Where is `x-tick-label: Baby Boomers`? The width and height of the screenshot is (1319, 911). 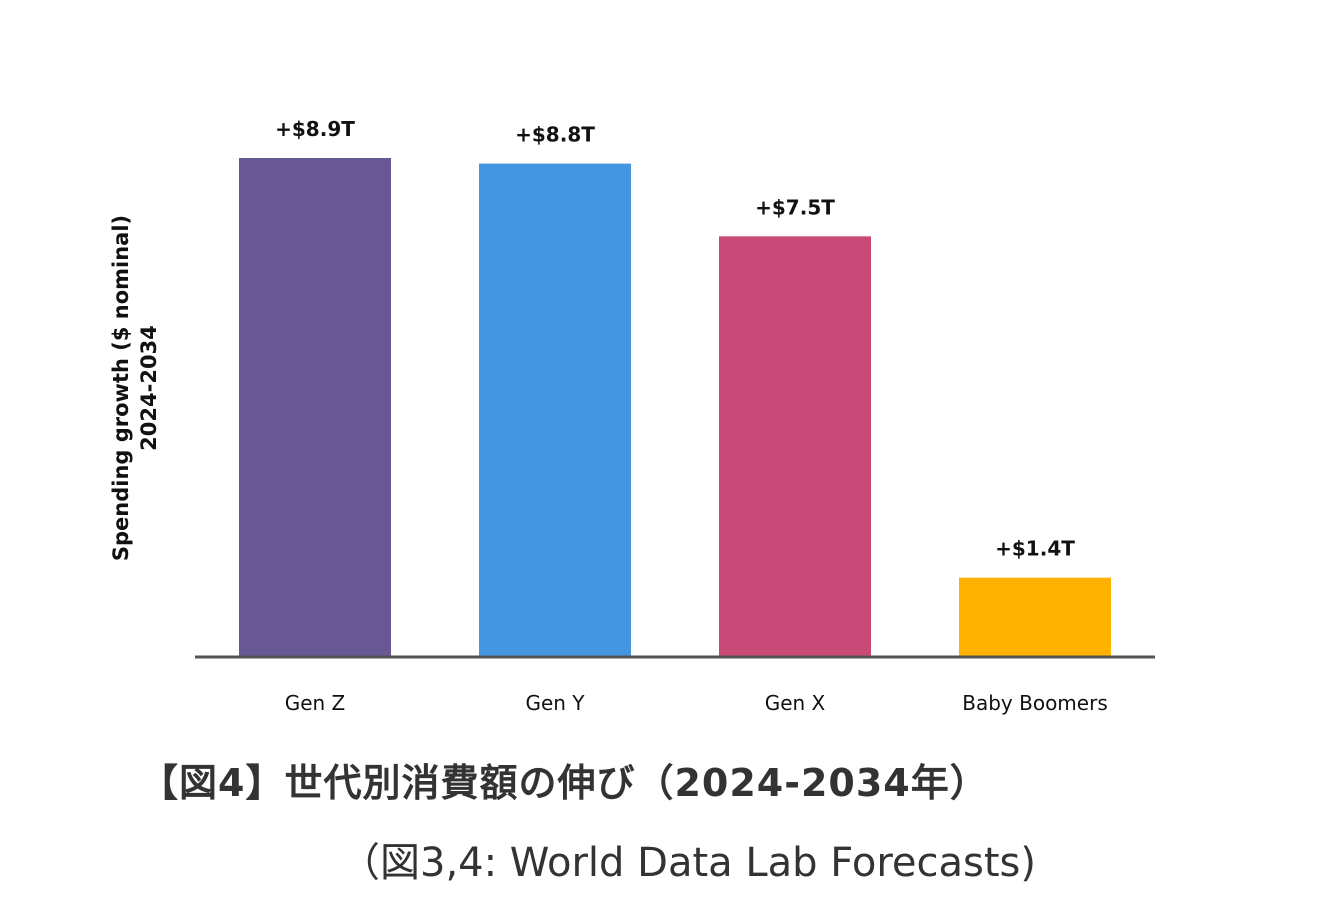
x-tick-label: Baby Boomers is located at coordinates (1035, 703).